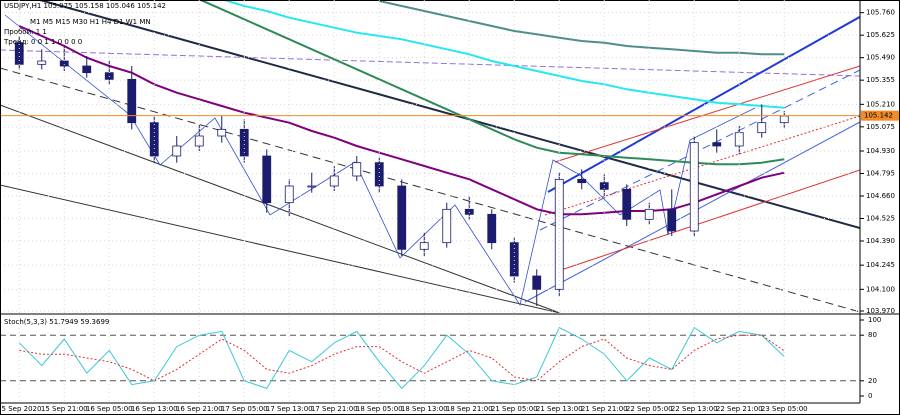 The width and height of the screenshot is (900, 415). Describe the element at coordinates (199, 409) in the screenshot. I see `x-tick-label: 16 Sep 21:00` at that location.